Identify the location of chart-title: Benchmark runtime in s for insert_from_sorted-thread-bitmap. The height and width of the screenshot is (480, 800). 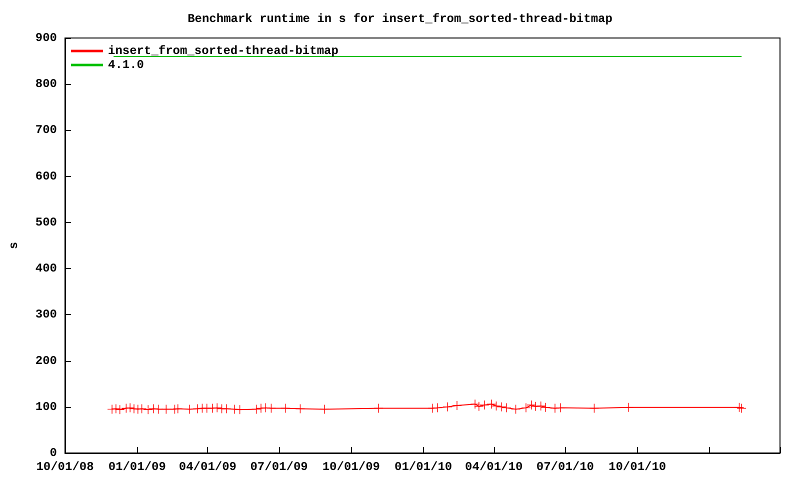
(400, 19).